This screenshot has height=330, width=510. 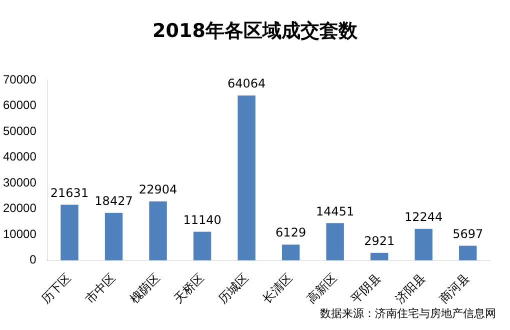 What do you see at coordinates (19, 233) in the screenshot?
I see `y-tick-label: 10000` at bounding box center [19, 233].